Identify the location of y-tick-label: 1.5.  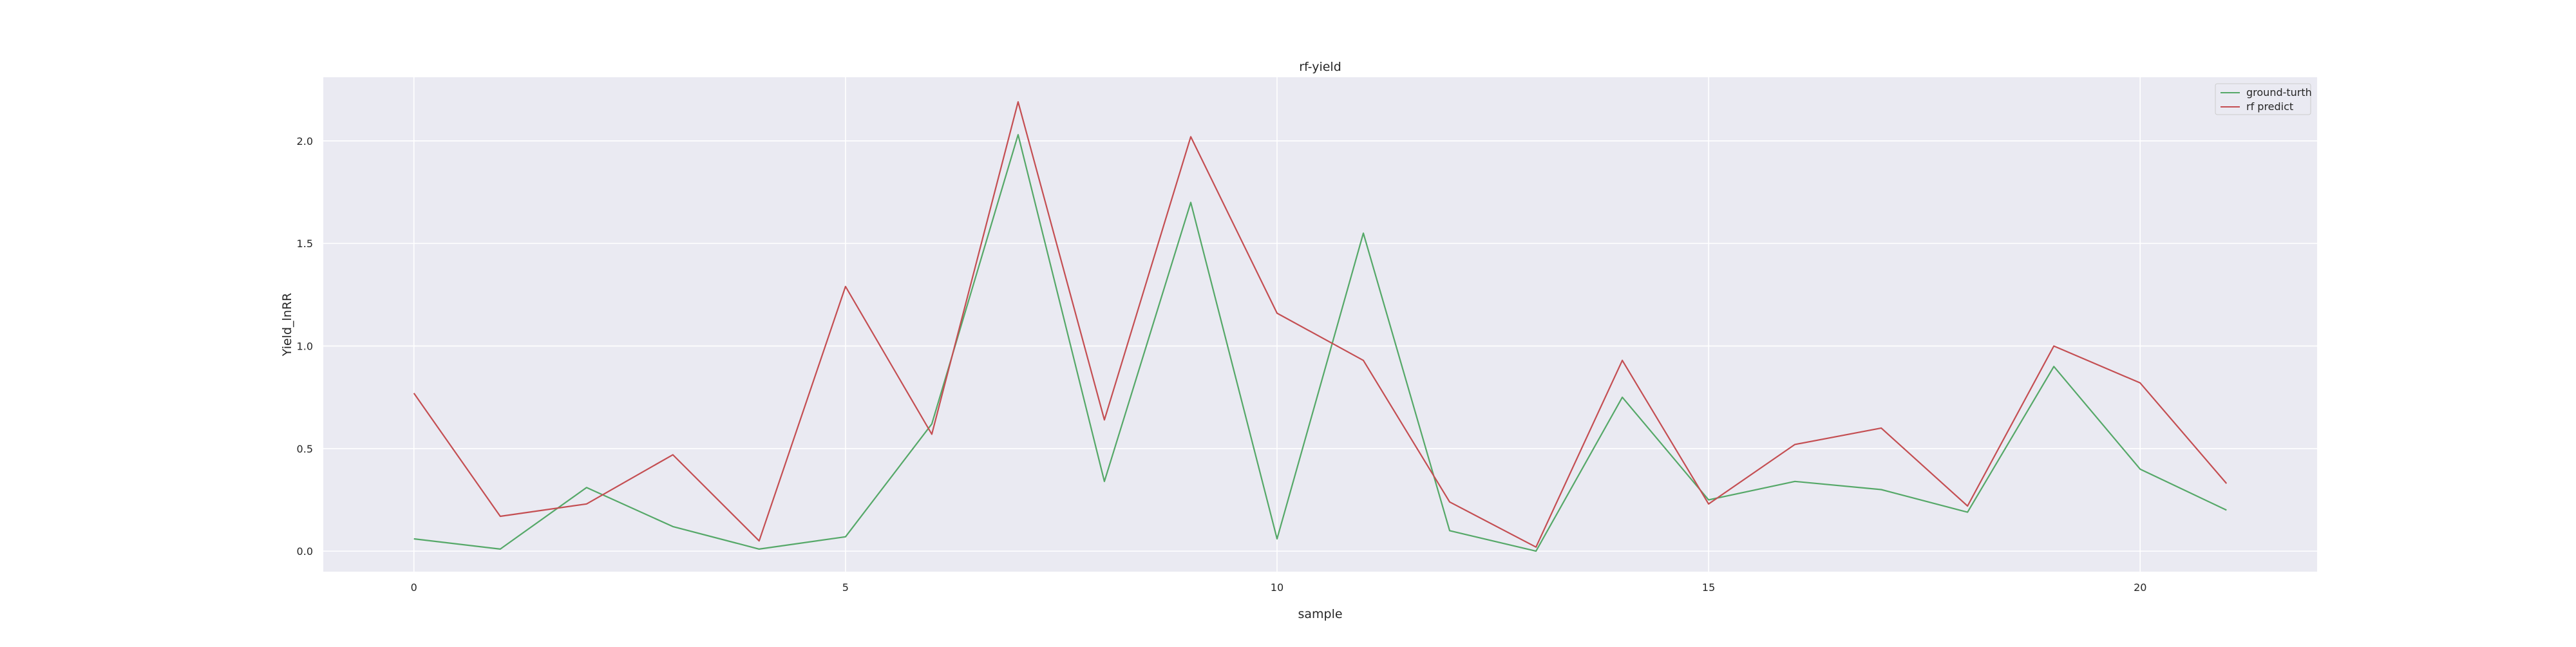
(305, 244).